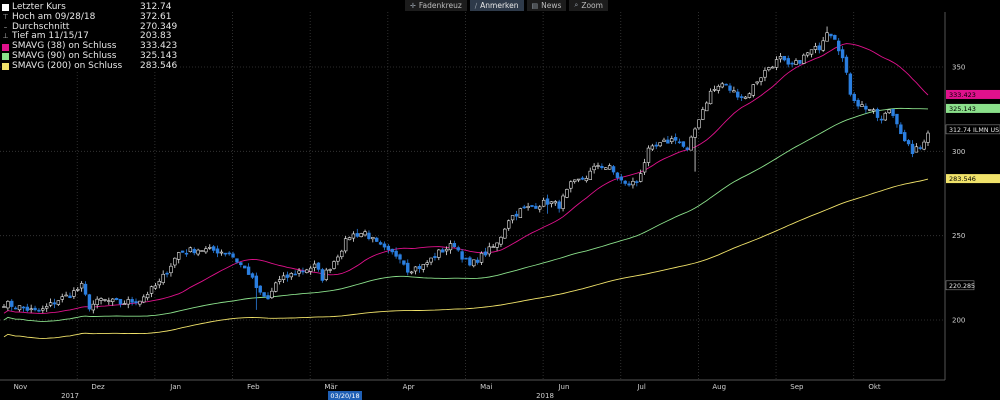 This screenshot has width=1000, height=400. I want to click on toolbar-zoom-button: ⌕ Zoom, so click(588, 5).